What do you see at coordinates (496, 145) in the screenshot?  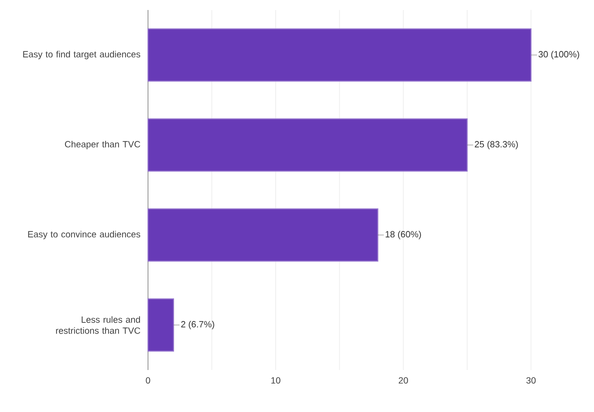 I see `data-label: 25 (83.3%)` at bounding box center [496, 145].